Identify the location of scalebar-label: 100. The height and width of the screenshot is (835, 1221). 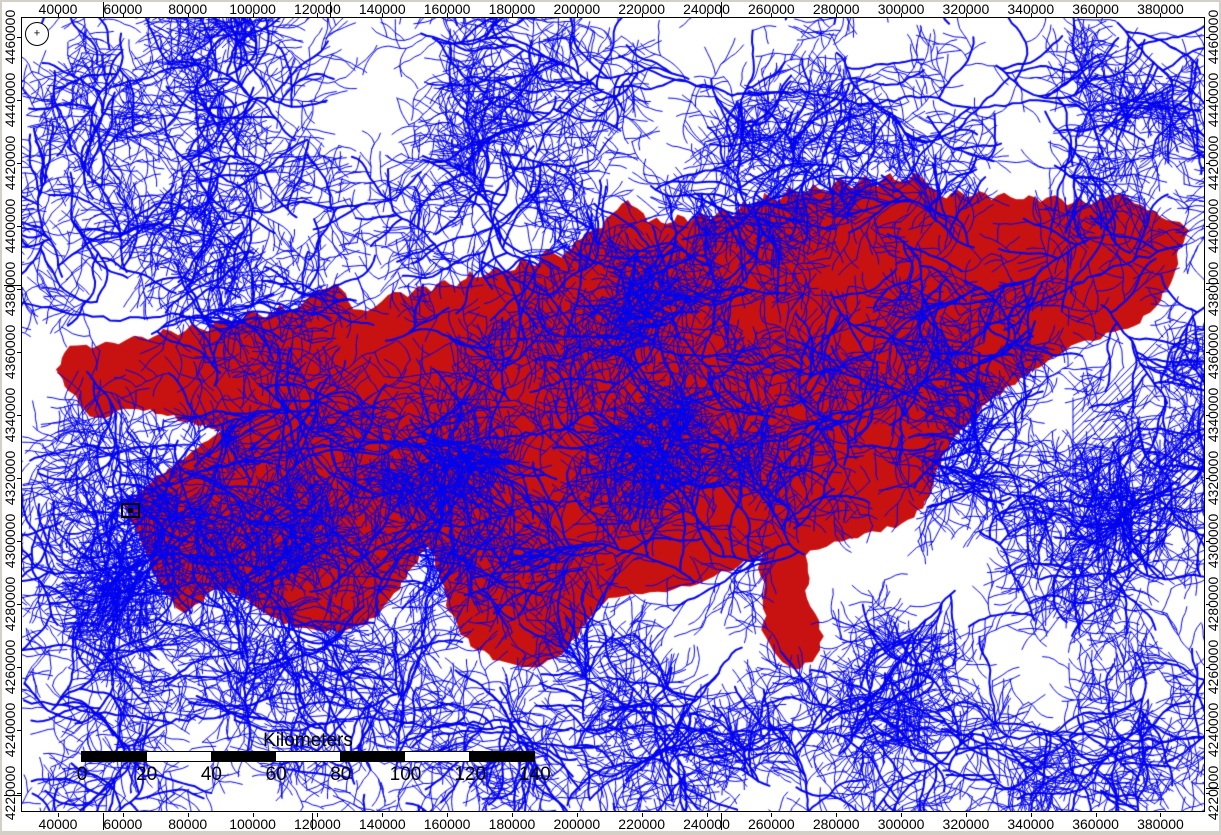
(405, 774).